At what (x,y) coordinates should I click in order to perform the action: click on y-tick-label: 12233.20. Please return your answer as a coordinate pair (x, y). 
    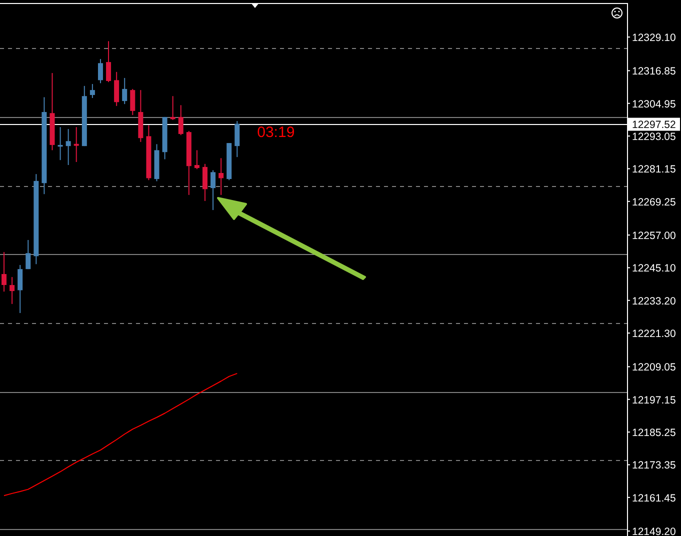
    Looking at the image, I should click on (654, 301).